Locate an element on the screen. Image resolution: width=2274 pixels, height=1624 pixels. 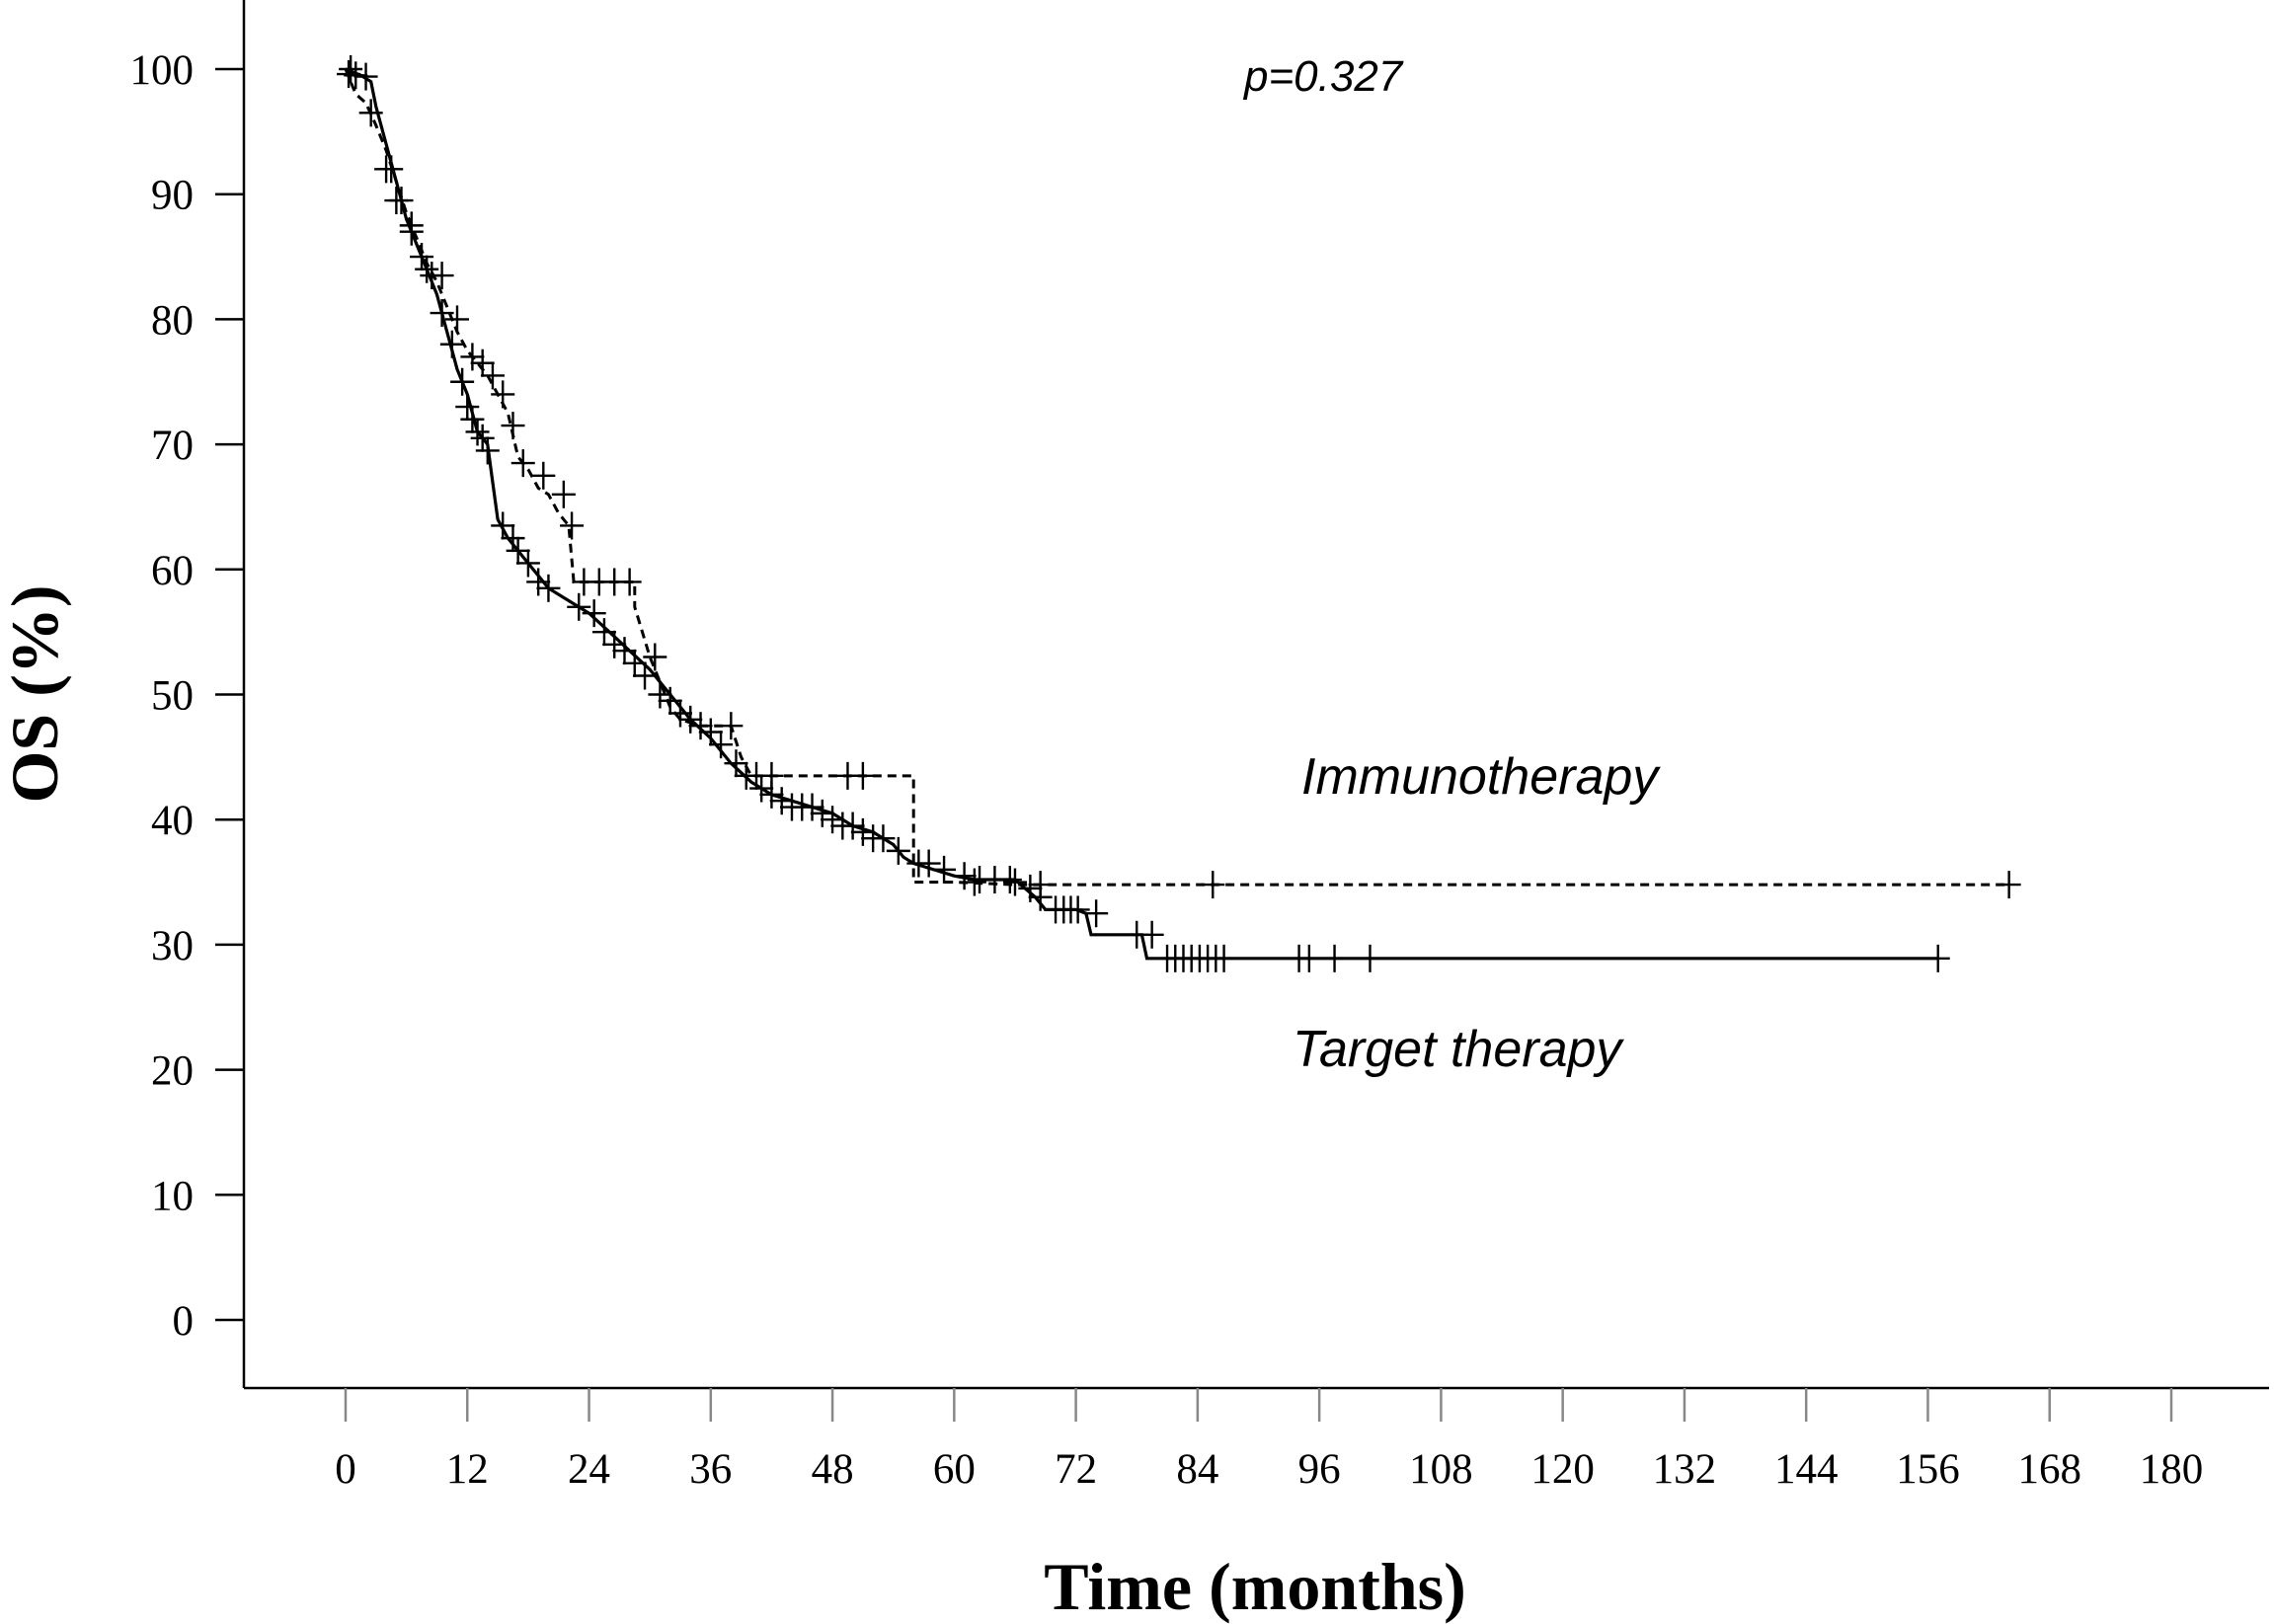
y-tick-label: 90 is located at coordinates (172, 196).